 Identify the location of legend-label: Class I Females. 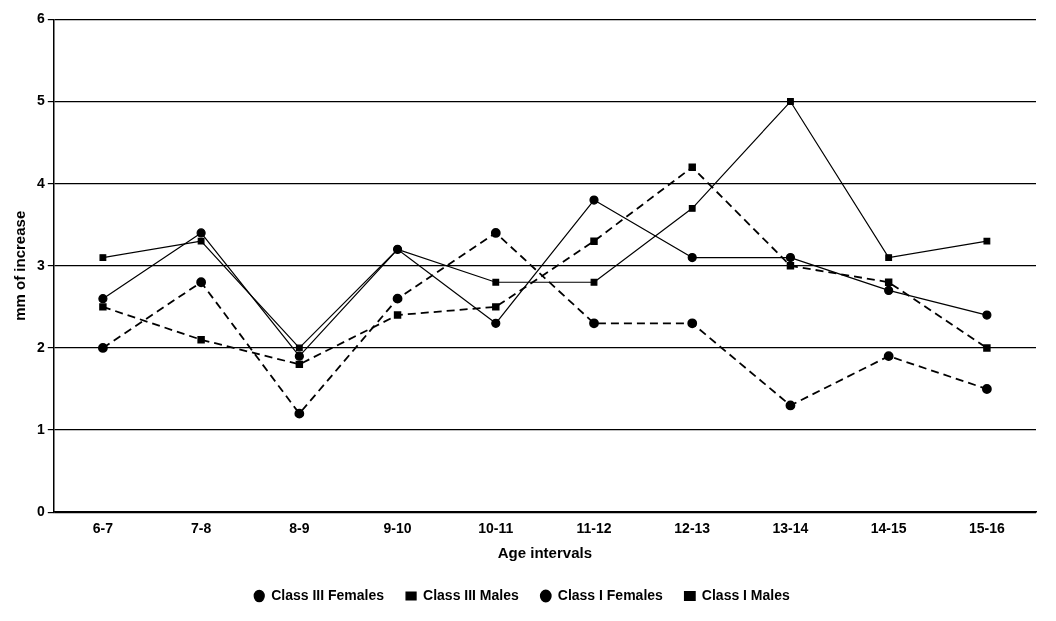
(610, 594).